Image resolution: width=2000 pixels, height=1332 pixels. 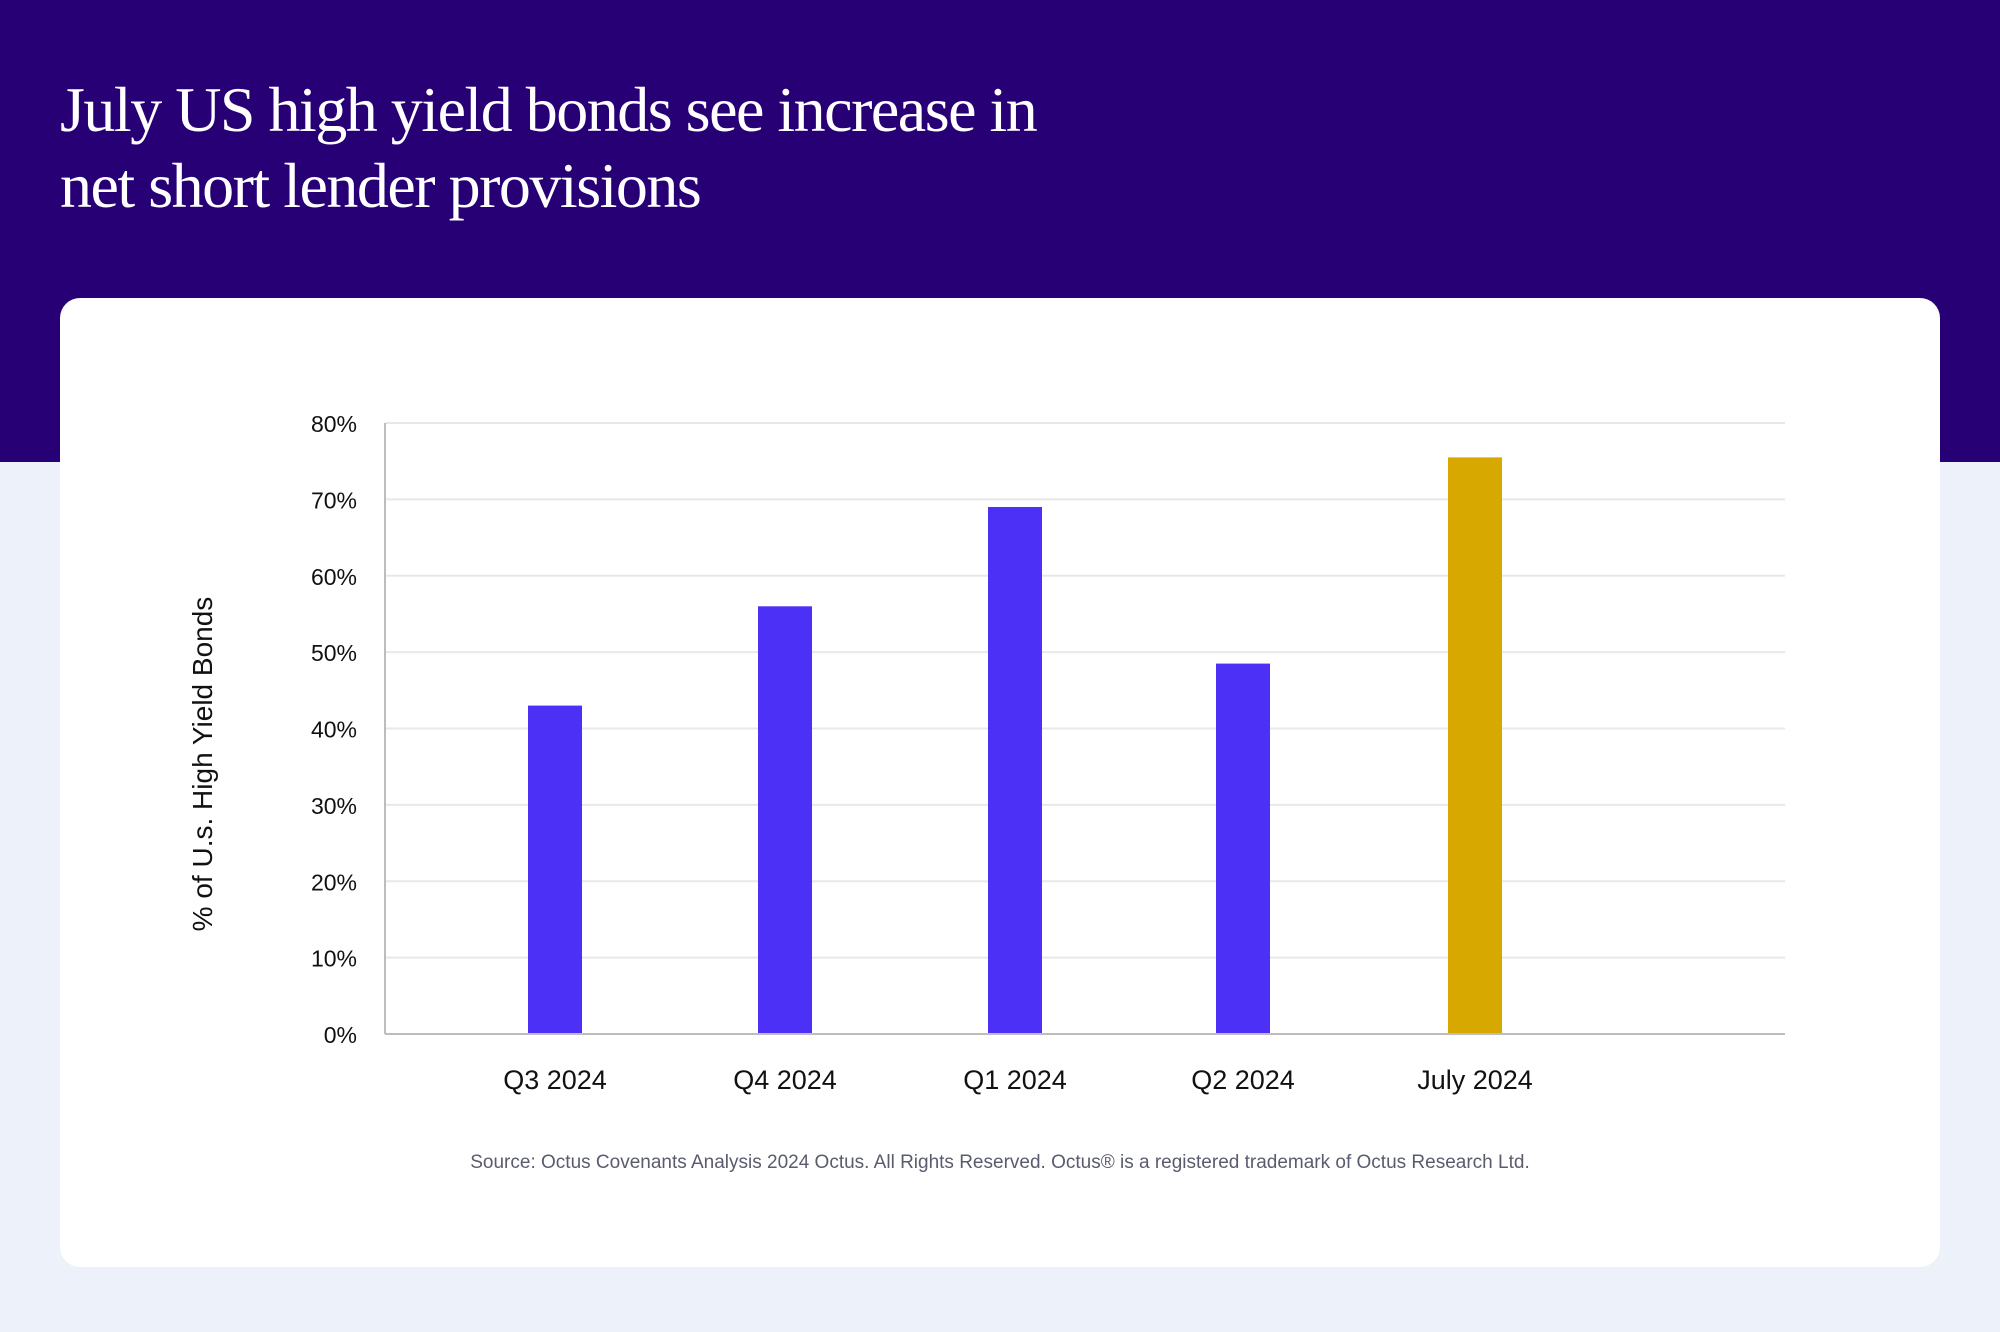 I want to click on y-tick-label: 50%, so click(x=334, y=653).